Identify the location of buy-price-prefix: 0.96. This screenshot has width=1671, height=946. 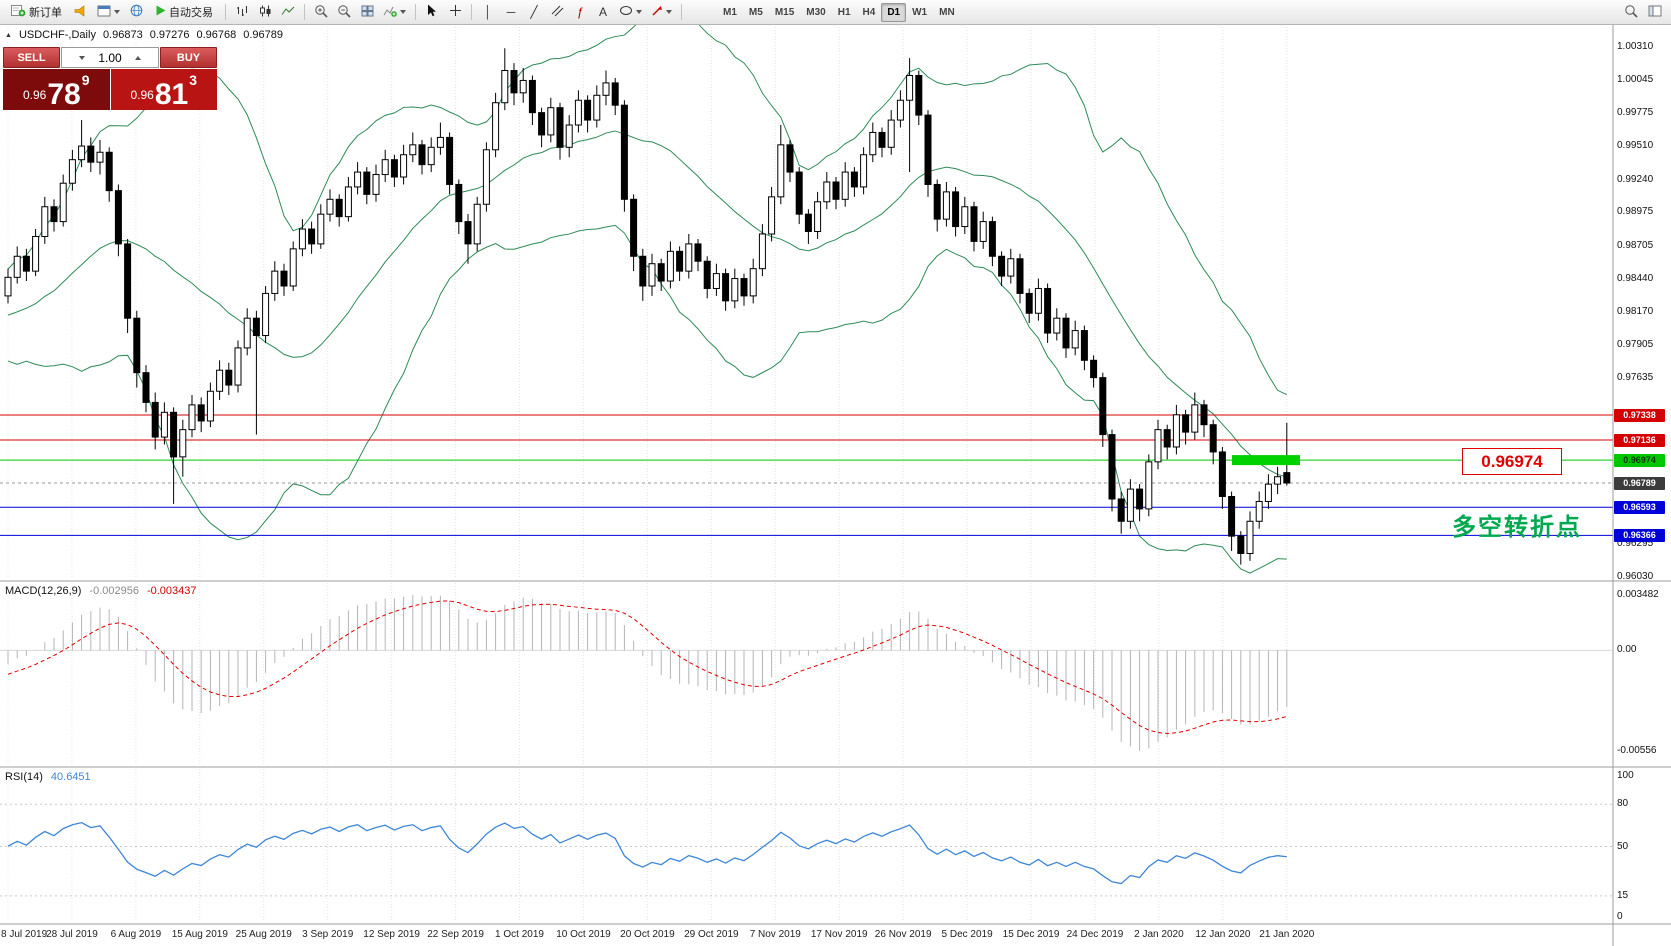
(142, 95).